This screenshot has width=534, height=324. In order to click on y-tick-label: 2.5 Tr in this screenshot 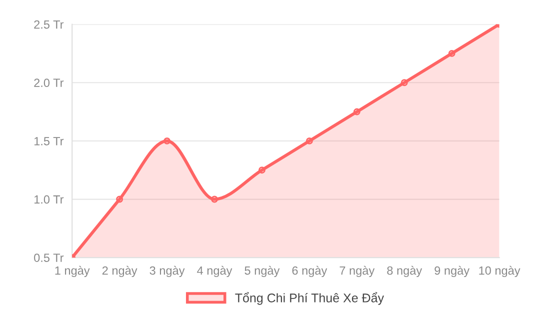, I will do `click(49, 24)`.